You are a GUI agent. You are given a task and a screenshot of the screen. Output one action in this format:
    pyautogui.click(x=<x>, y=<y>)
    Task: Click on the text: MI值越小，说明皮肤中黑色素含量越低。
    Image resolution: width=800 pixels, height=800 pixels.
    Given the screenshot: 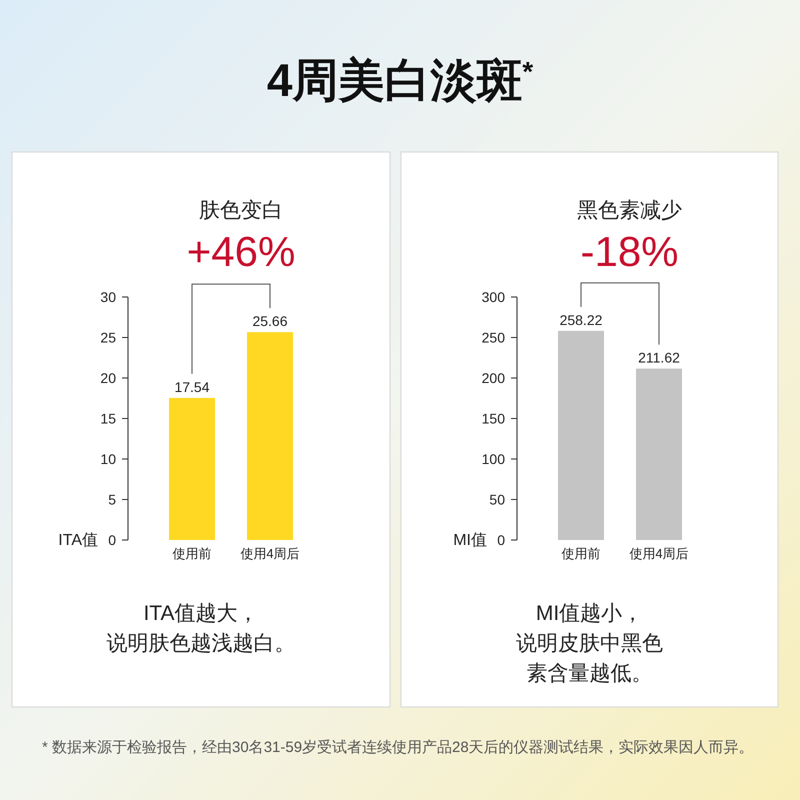 What is the action you would take?
    pyautogui.click(x=589, y=643)
    